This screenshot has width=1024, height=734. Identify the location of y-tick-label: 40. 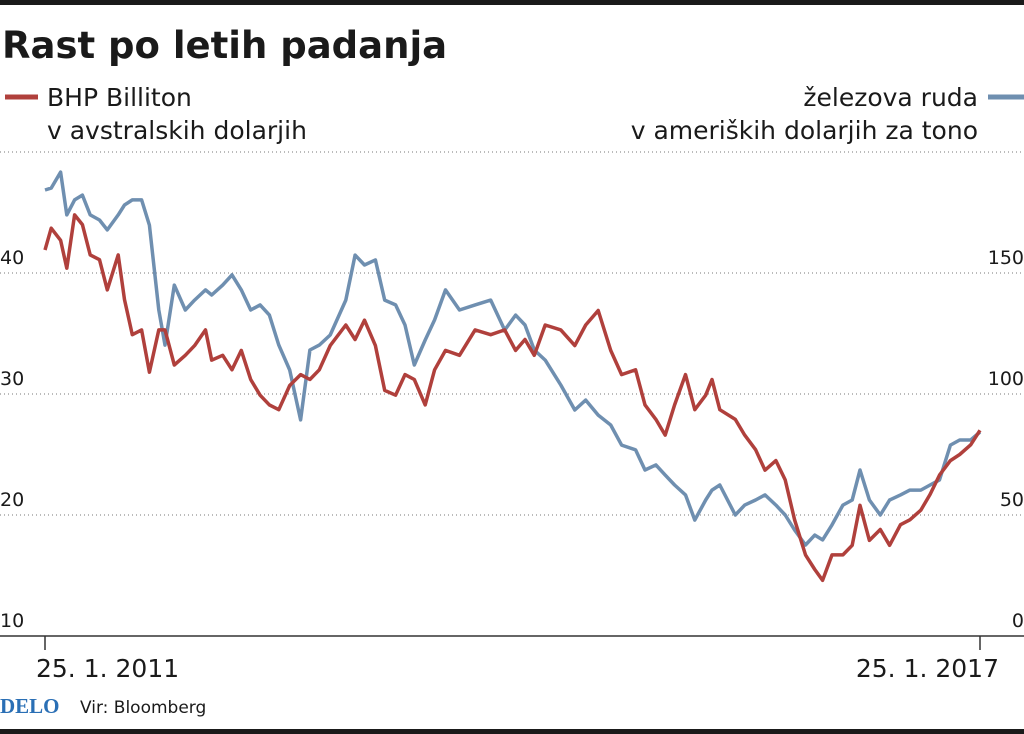
(12, 258).